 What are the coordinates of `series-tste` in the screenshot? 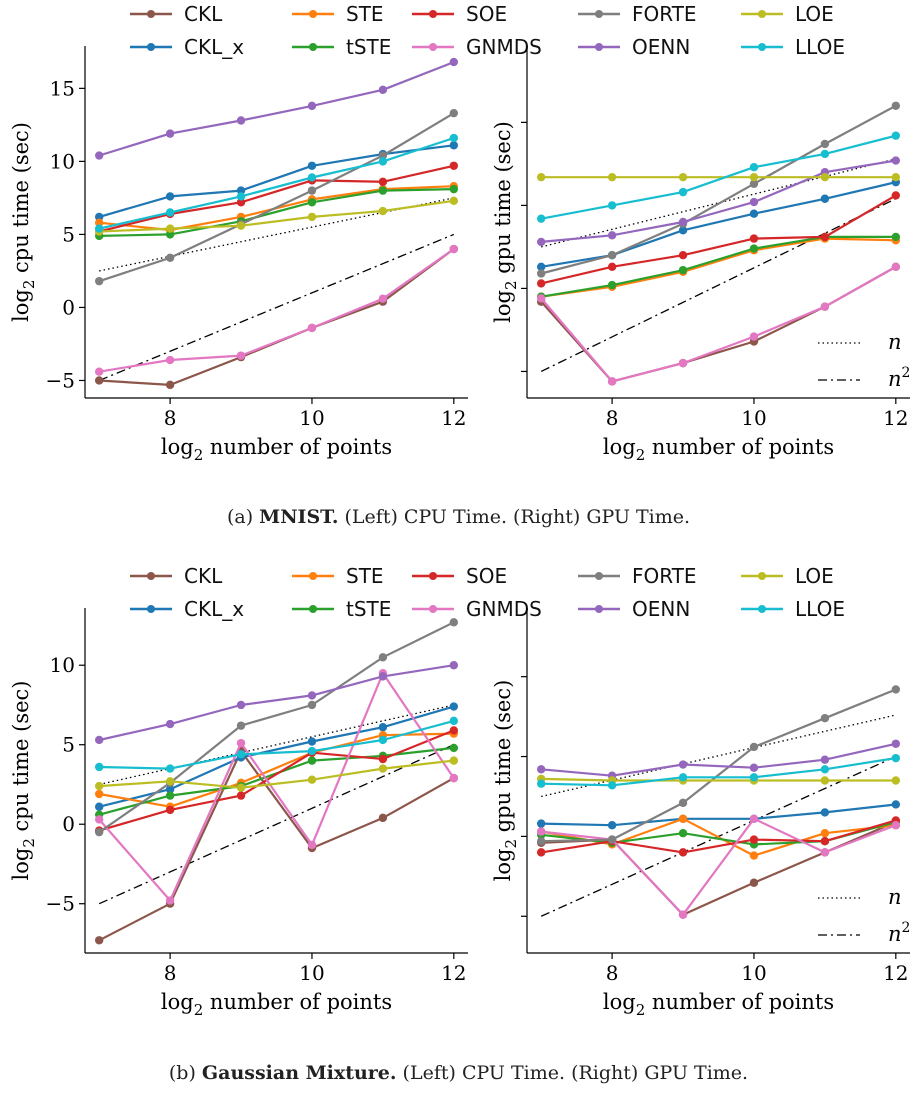 It's located at (276, 212).